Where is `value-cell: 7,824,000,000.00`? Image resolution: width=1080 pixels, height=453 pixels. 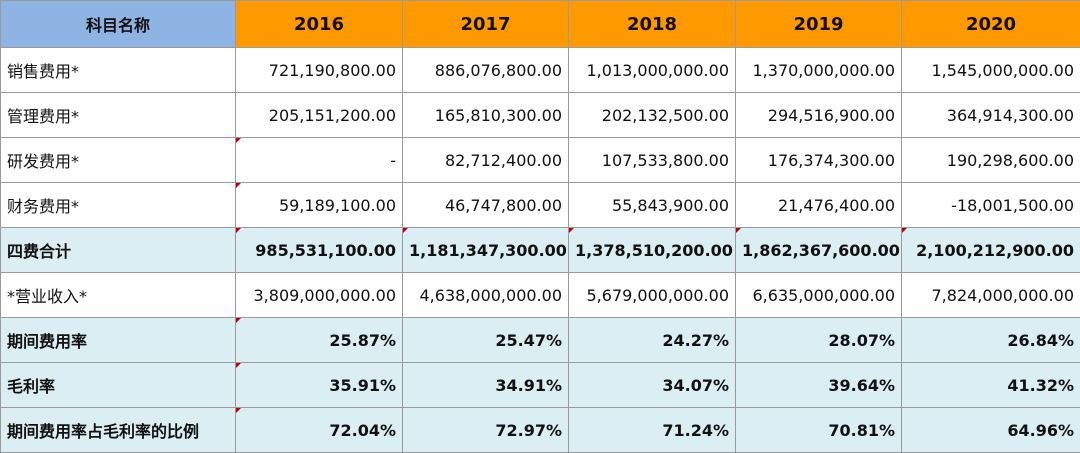 value-cell: 7,824,000,000.00 is located at coordinates (990, 295).